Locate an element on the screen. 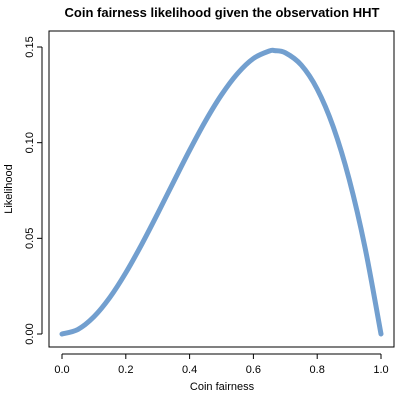 The width and height of the screenshot is (409, 402). x-axis: 0.0 0.2 0.4 0.6 0.8 1.0 is located at coordinates (221, 364).